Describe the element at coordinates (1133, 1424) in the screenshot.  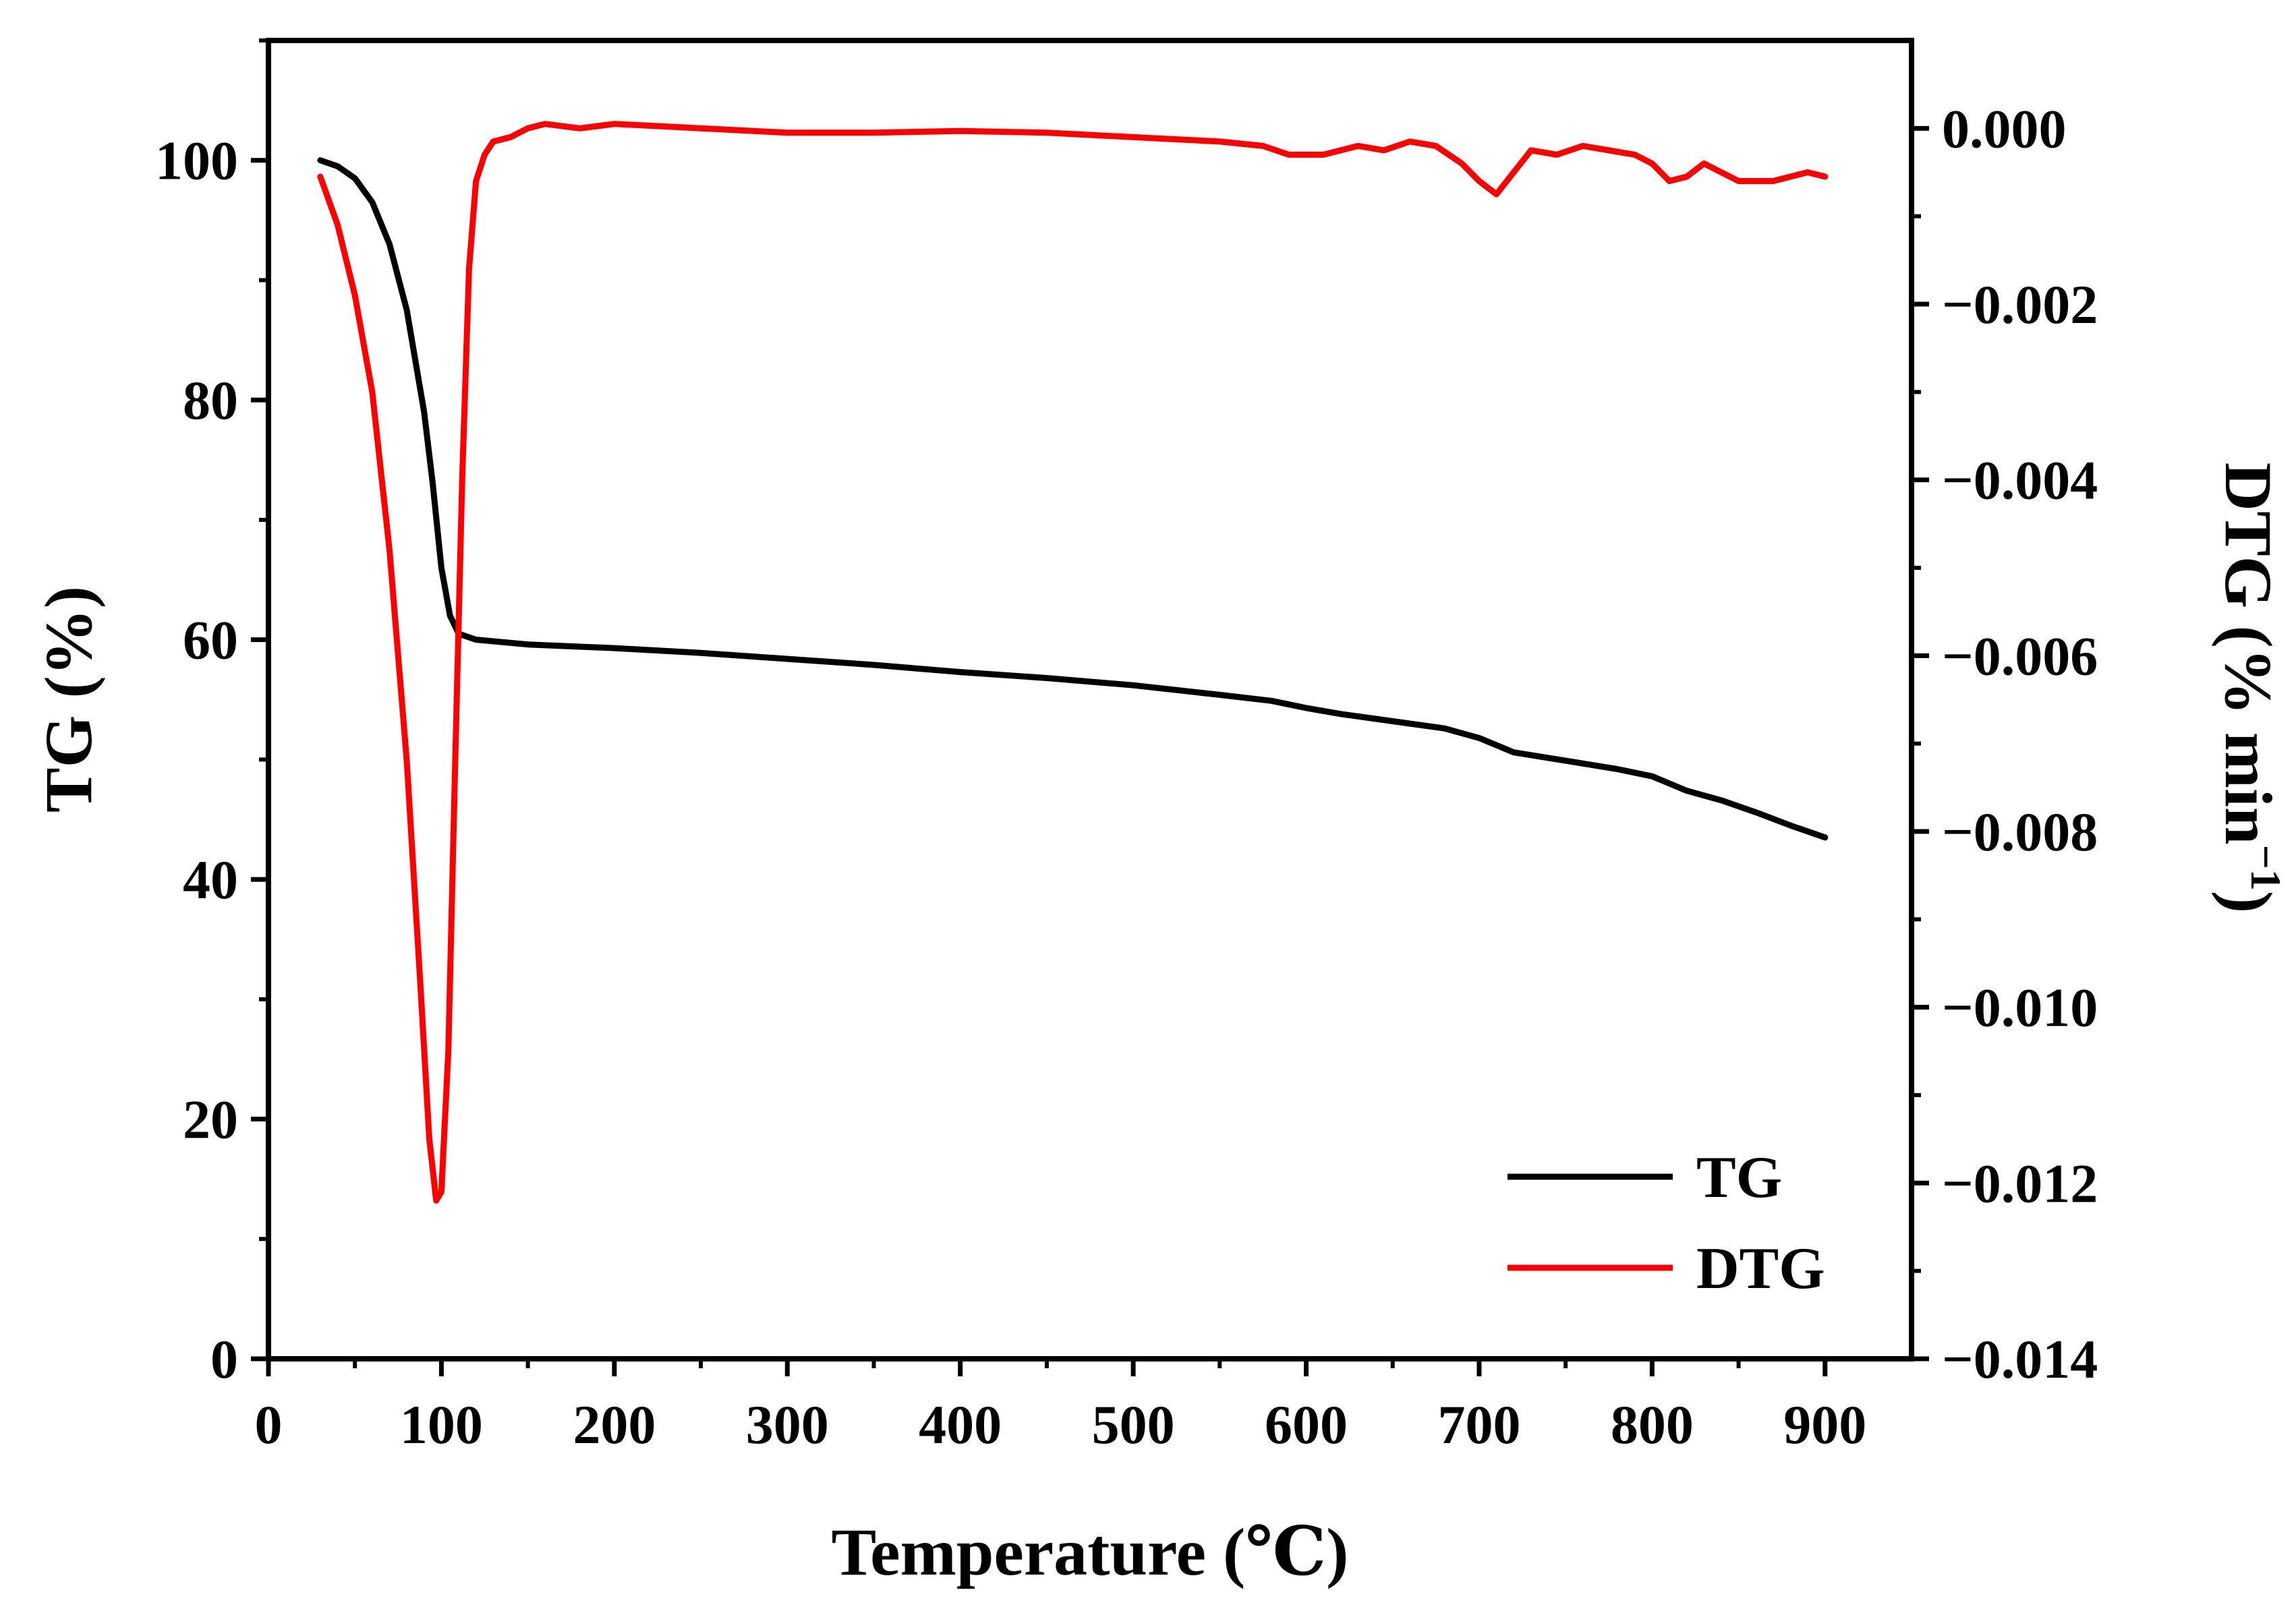
I see `x-tick-label: 500` at that location.